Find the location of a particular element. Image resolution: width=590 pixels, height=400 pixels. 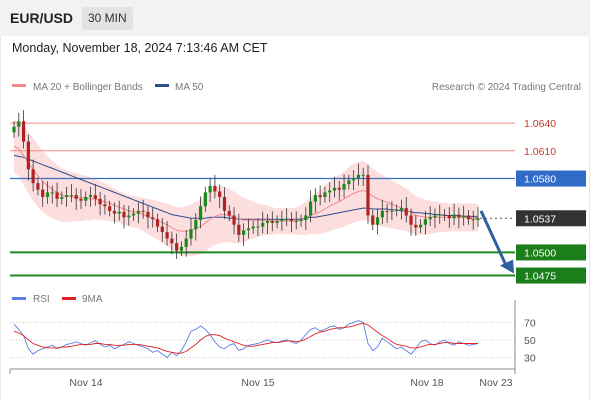

ma50-legend-label: MA 50 is located at coordinates (189, 87).